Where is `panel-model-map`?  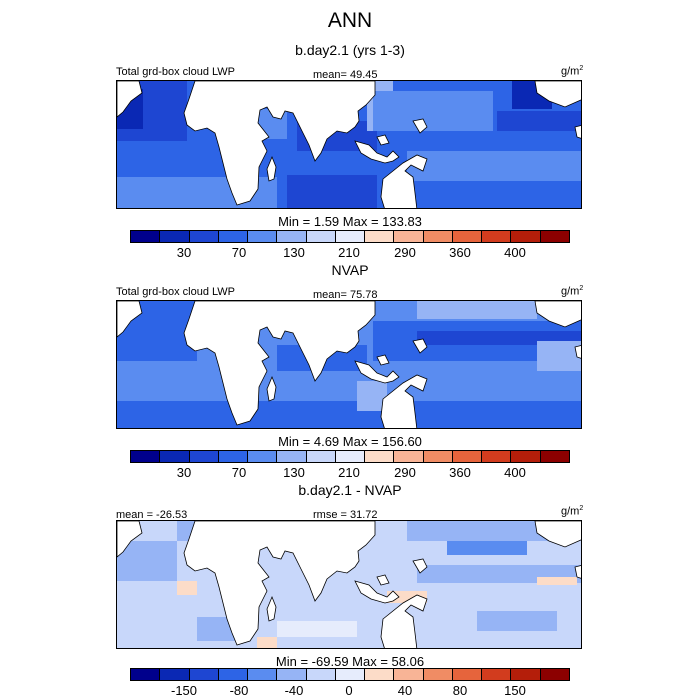
panel-model-map is located at coordinates (349, 144).